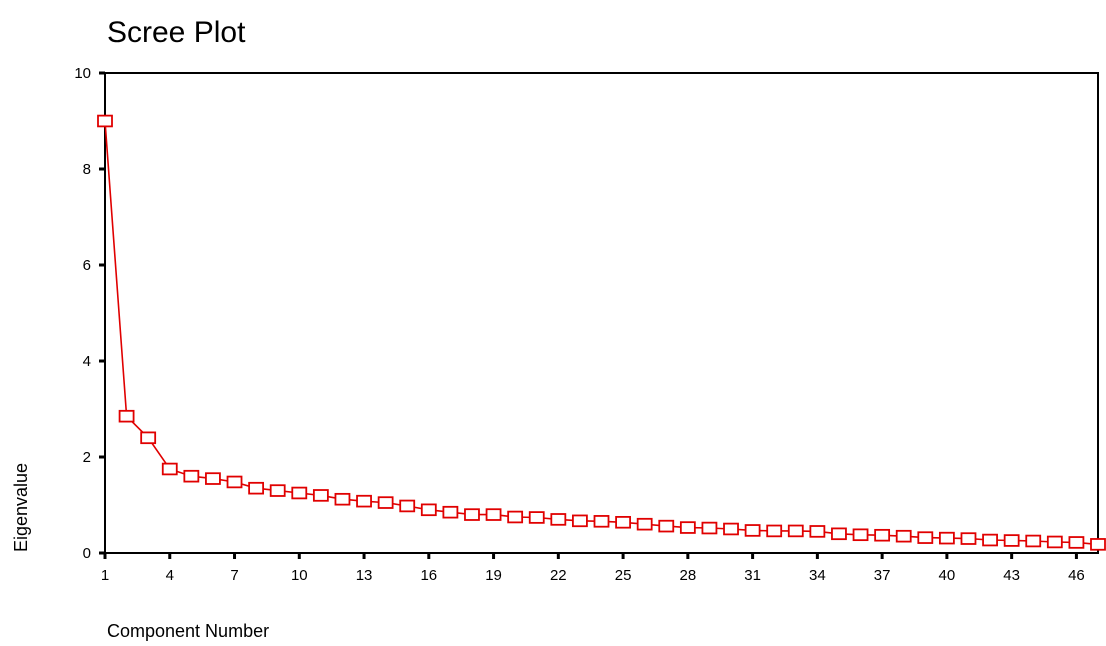  I want to click on x-tick-label: 22, so click(558, 575).